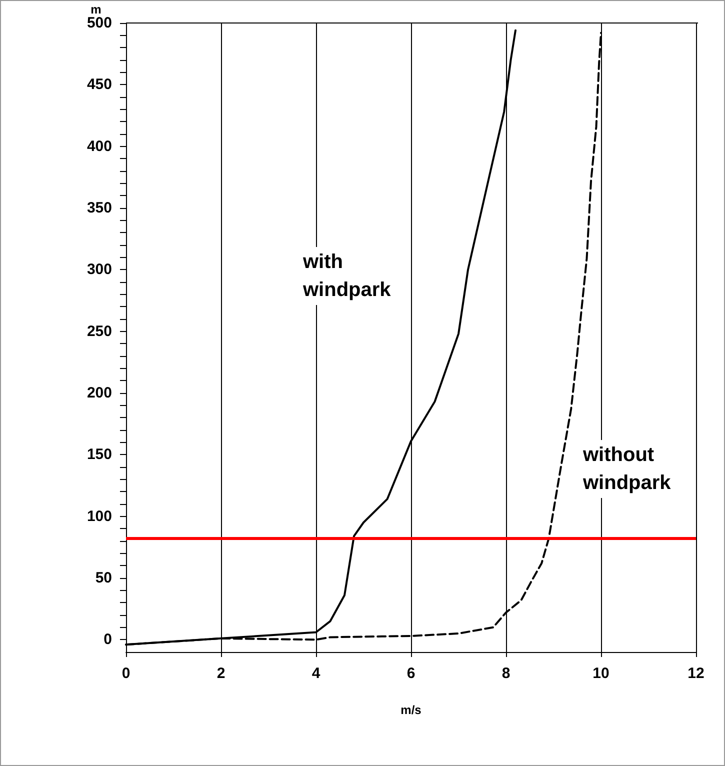  I want to click on annotation: without windpark, so click(627, 469).